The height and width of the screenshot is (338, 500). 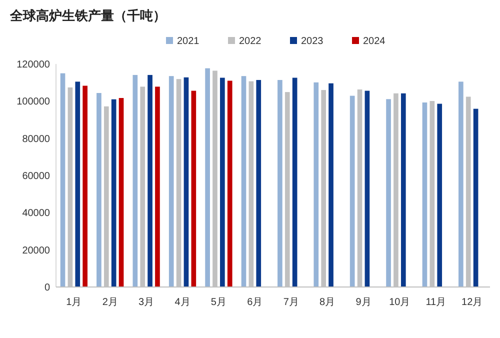 I want to click on x-tick-label: 10月, so click(x=399, y=302).